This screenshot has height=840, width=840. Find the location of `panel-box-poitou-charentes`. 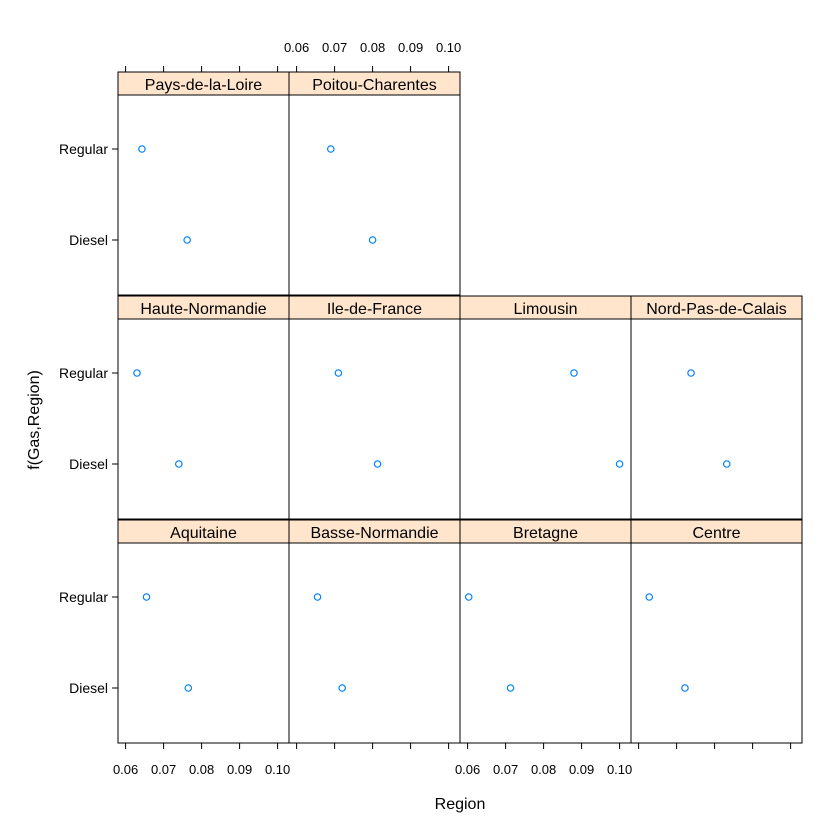

panel-box-poitou-charentes is located at coordinates (374, 195).